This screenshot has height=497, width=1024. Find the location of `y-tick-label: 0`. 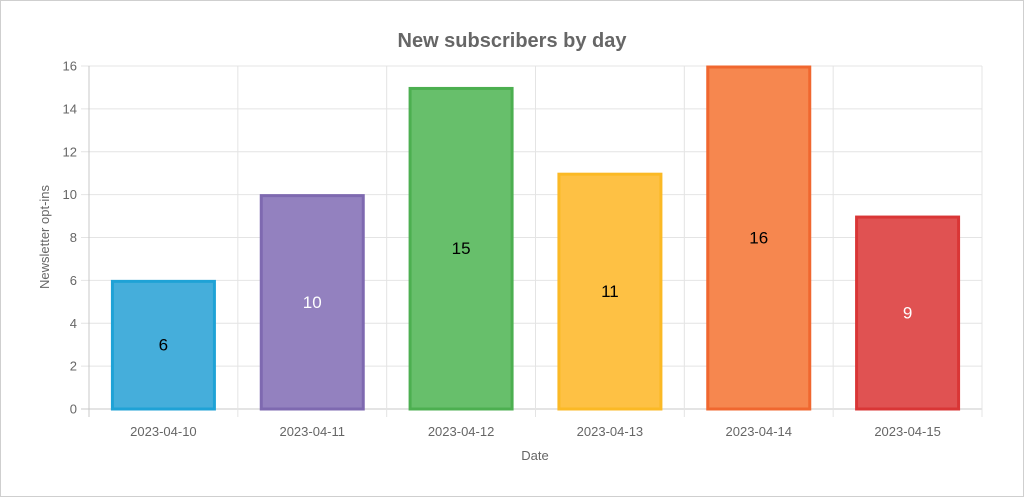

y-tick-label: 0 is located at coordinates (73, 409).